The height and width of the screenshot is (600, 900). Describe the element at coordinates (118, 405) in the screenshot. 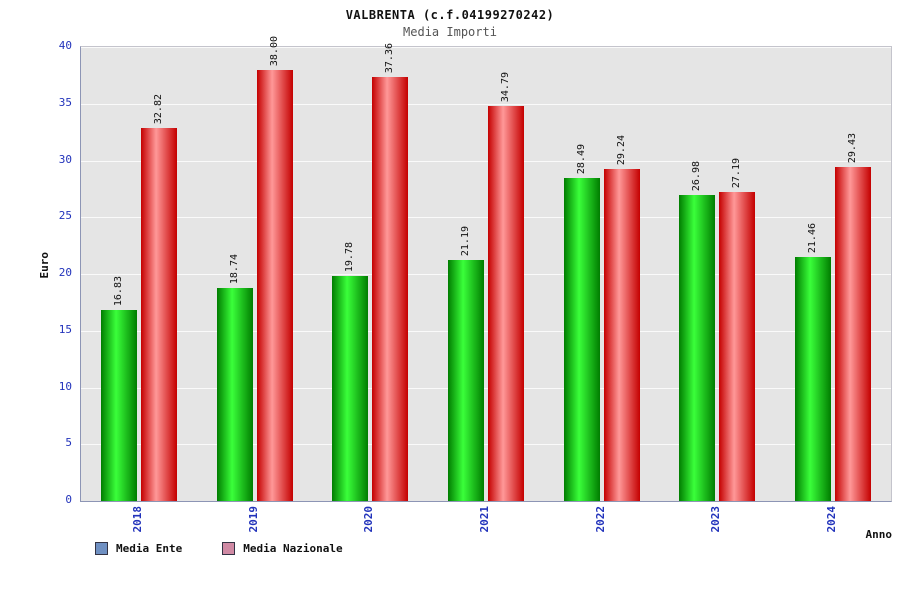

I see `bar-media-ente-2018` at that location.